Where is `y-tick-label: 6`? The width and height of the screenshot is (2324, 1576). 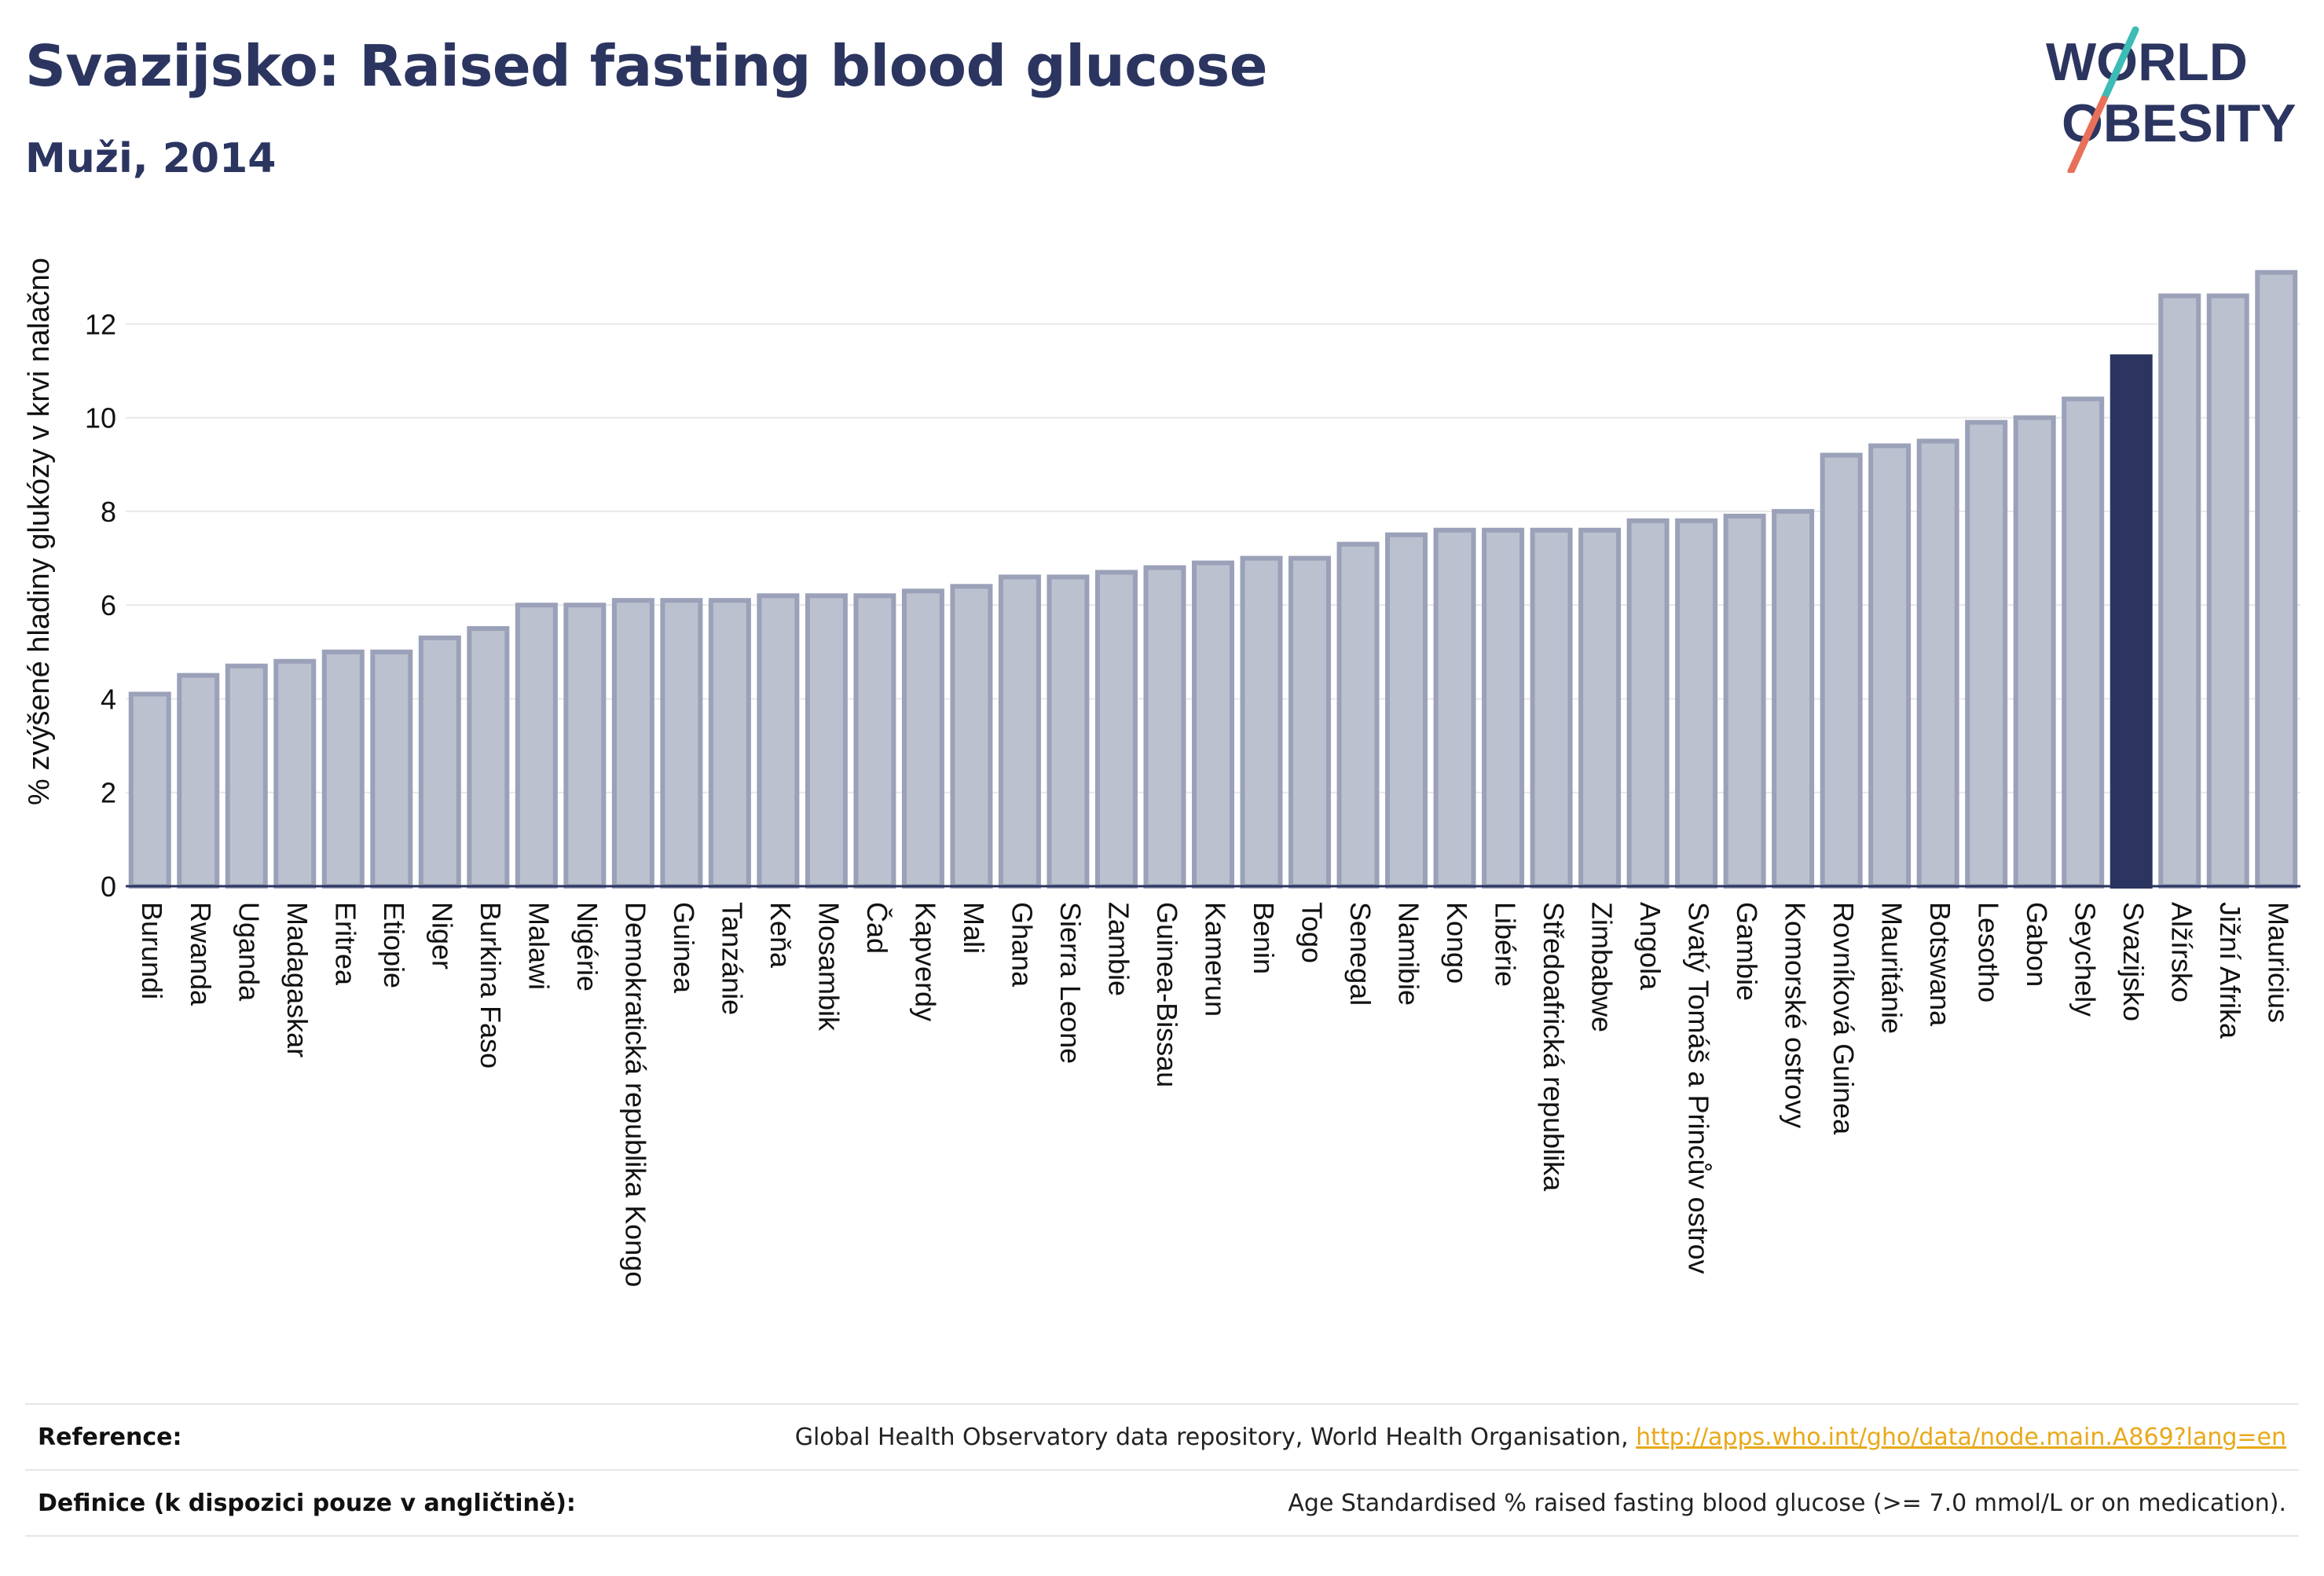 y-tick-label: 6 is located at coordinates (108, 605).